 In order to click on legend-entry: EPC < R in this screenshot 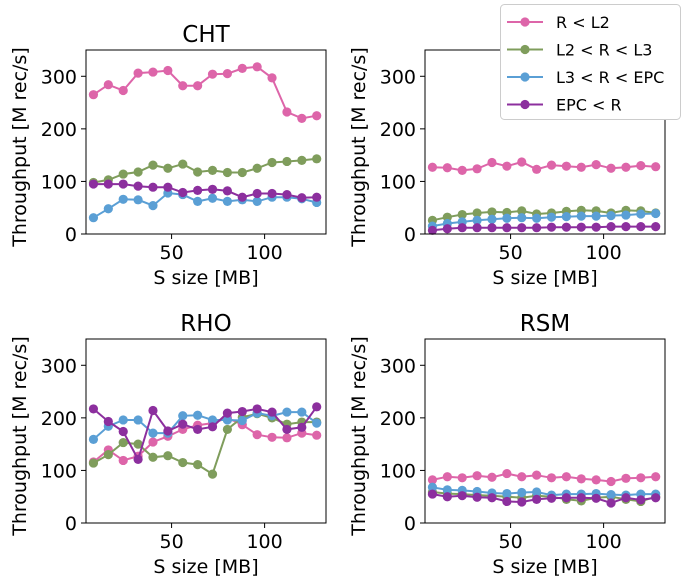, I will do `click(564, 105)`.